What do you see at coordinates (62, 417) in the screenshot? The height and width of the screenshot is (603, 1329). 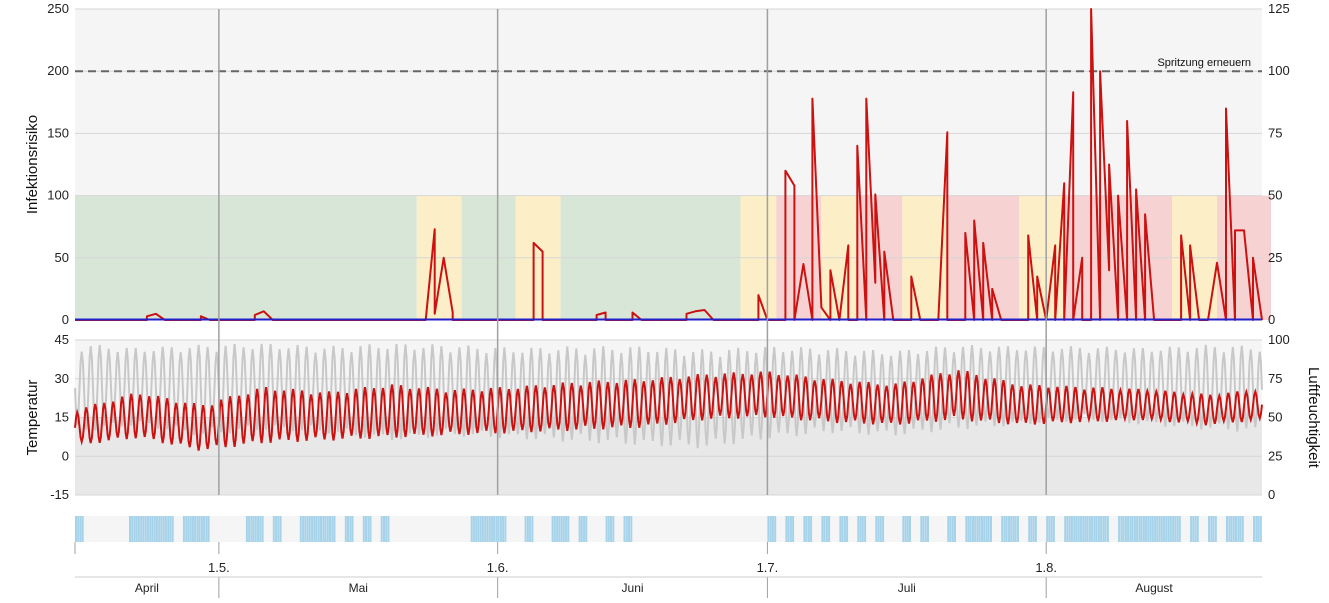 I see `weather-y-tick-label: 15` at bounding box center [62, 417].